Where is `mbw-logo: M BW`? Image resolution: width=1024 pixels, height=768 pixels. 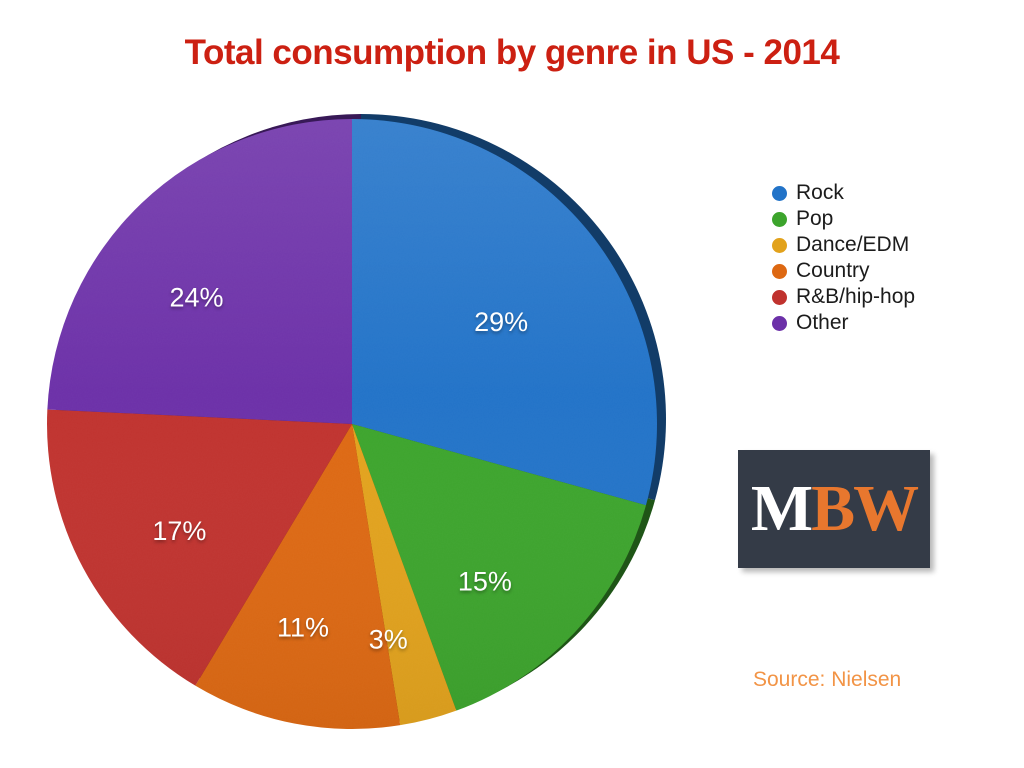 mbw-logo: M BW is located at coordinates (834, 509).